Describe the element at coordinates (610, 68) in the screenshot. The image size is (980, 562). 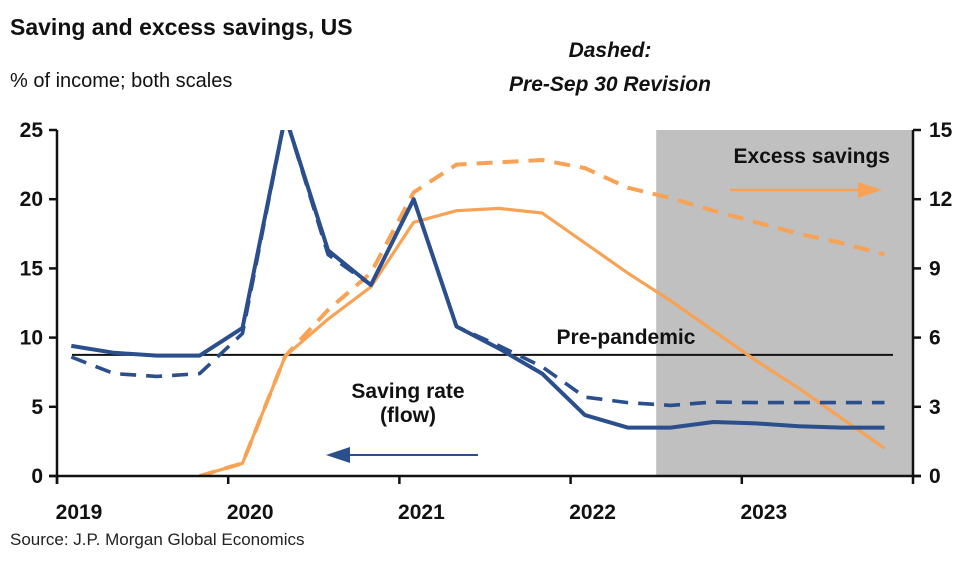
I see `dashed-note: Dashed: Pre-Sep 30 Revision` at that location.